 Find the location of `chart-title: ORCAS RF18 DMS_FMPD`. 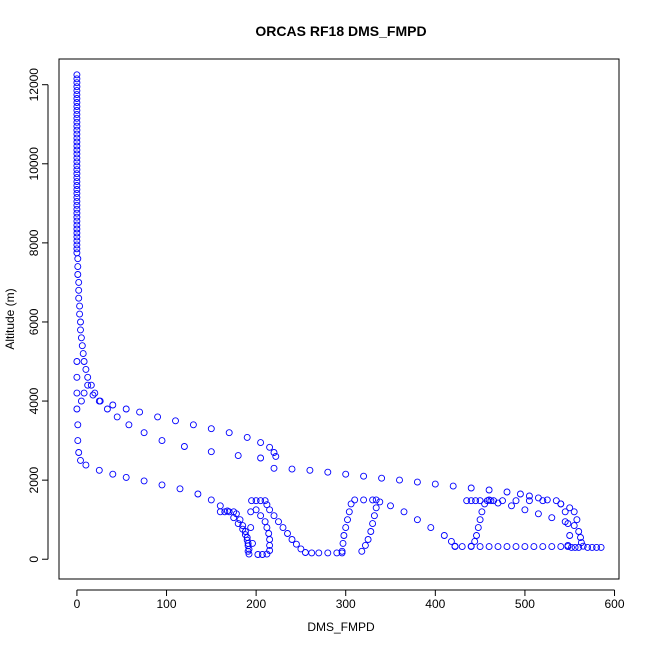

chart-title: ORCAS RF18 DMS_FMPD is located at coordinates (340, 31).